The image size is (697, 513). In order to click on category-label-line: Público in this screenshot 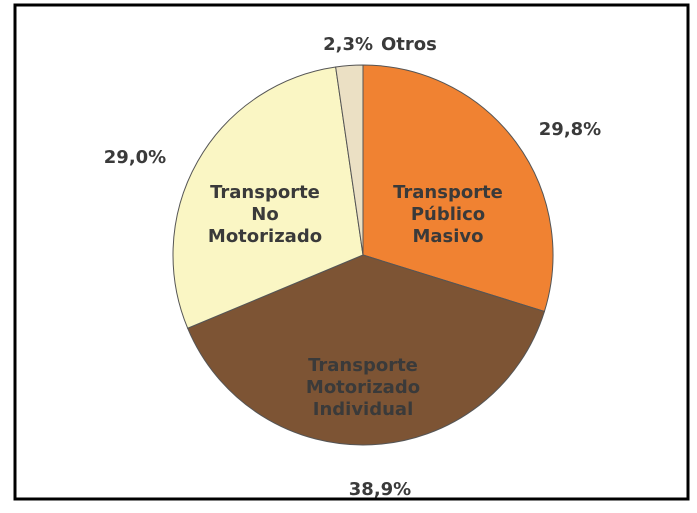, I will do `click(448, 214)`.